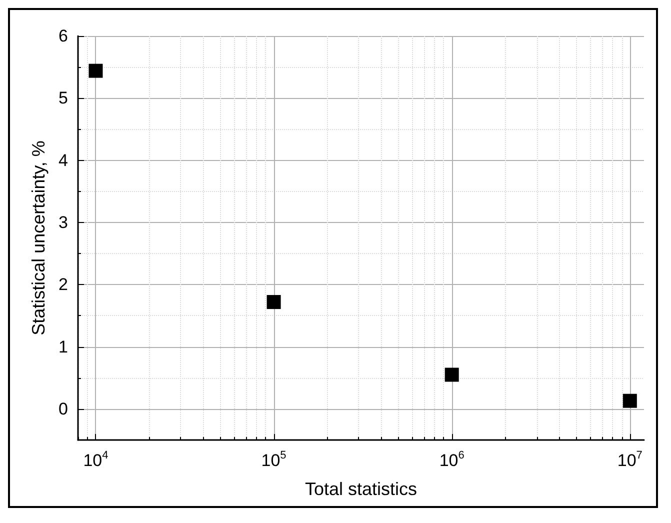 Image resolution: width=671 pixels, height=523 pixels. Describe the element at coordinates (63, 284) in the screenshot. I see `y-tick-label: 2` at that location.